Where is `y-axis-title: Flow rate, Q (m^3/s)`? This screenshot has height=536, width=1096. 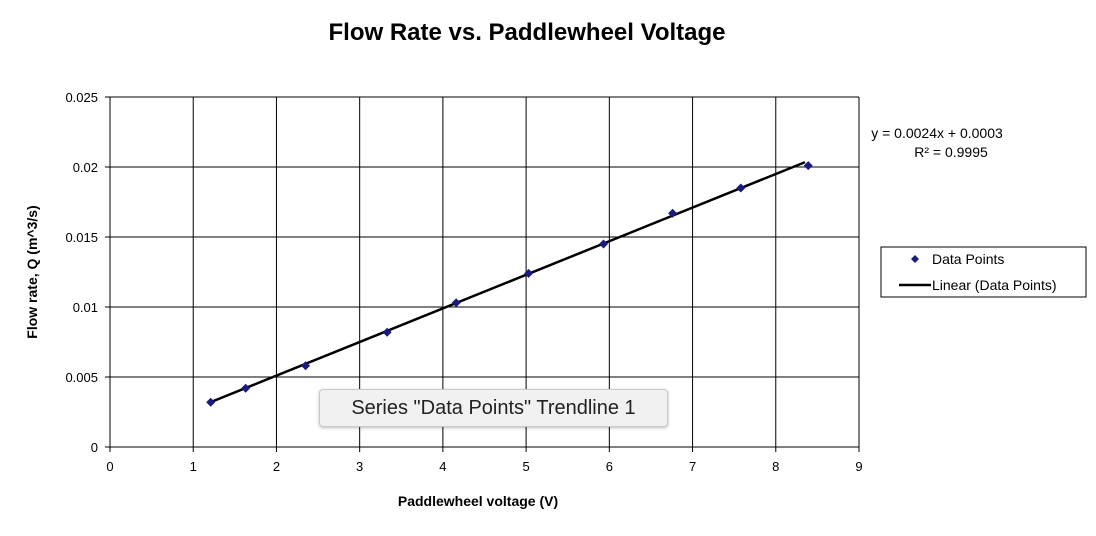
y-axis-title: Flow rate, Q (m^3/s) is located at coordinates (32, 271).